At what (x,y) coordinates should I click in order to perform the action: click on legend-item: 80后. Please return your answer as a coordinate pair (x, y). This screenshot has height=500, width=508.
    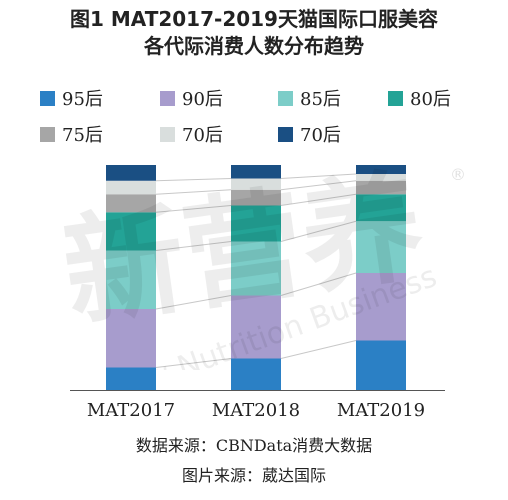
    Looking at the image, I should click on (419, 98).